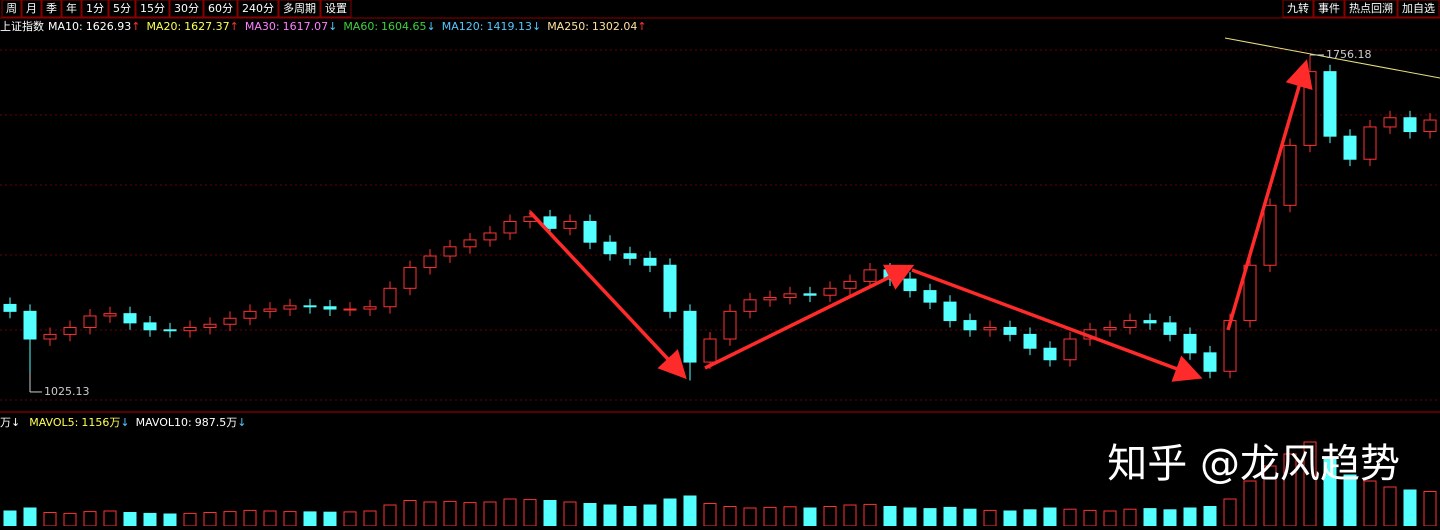 This screenshot has height=530, width=1440. What do you see at coordinates (258, 8) in the screenshot?
I see `tab: 240分` at bounding box center [258, 8].